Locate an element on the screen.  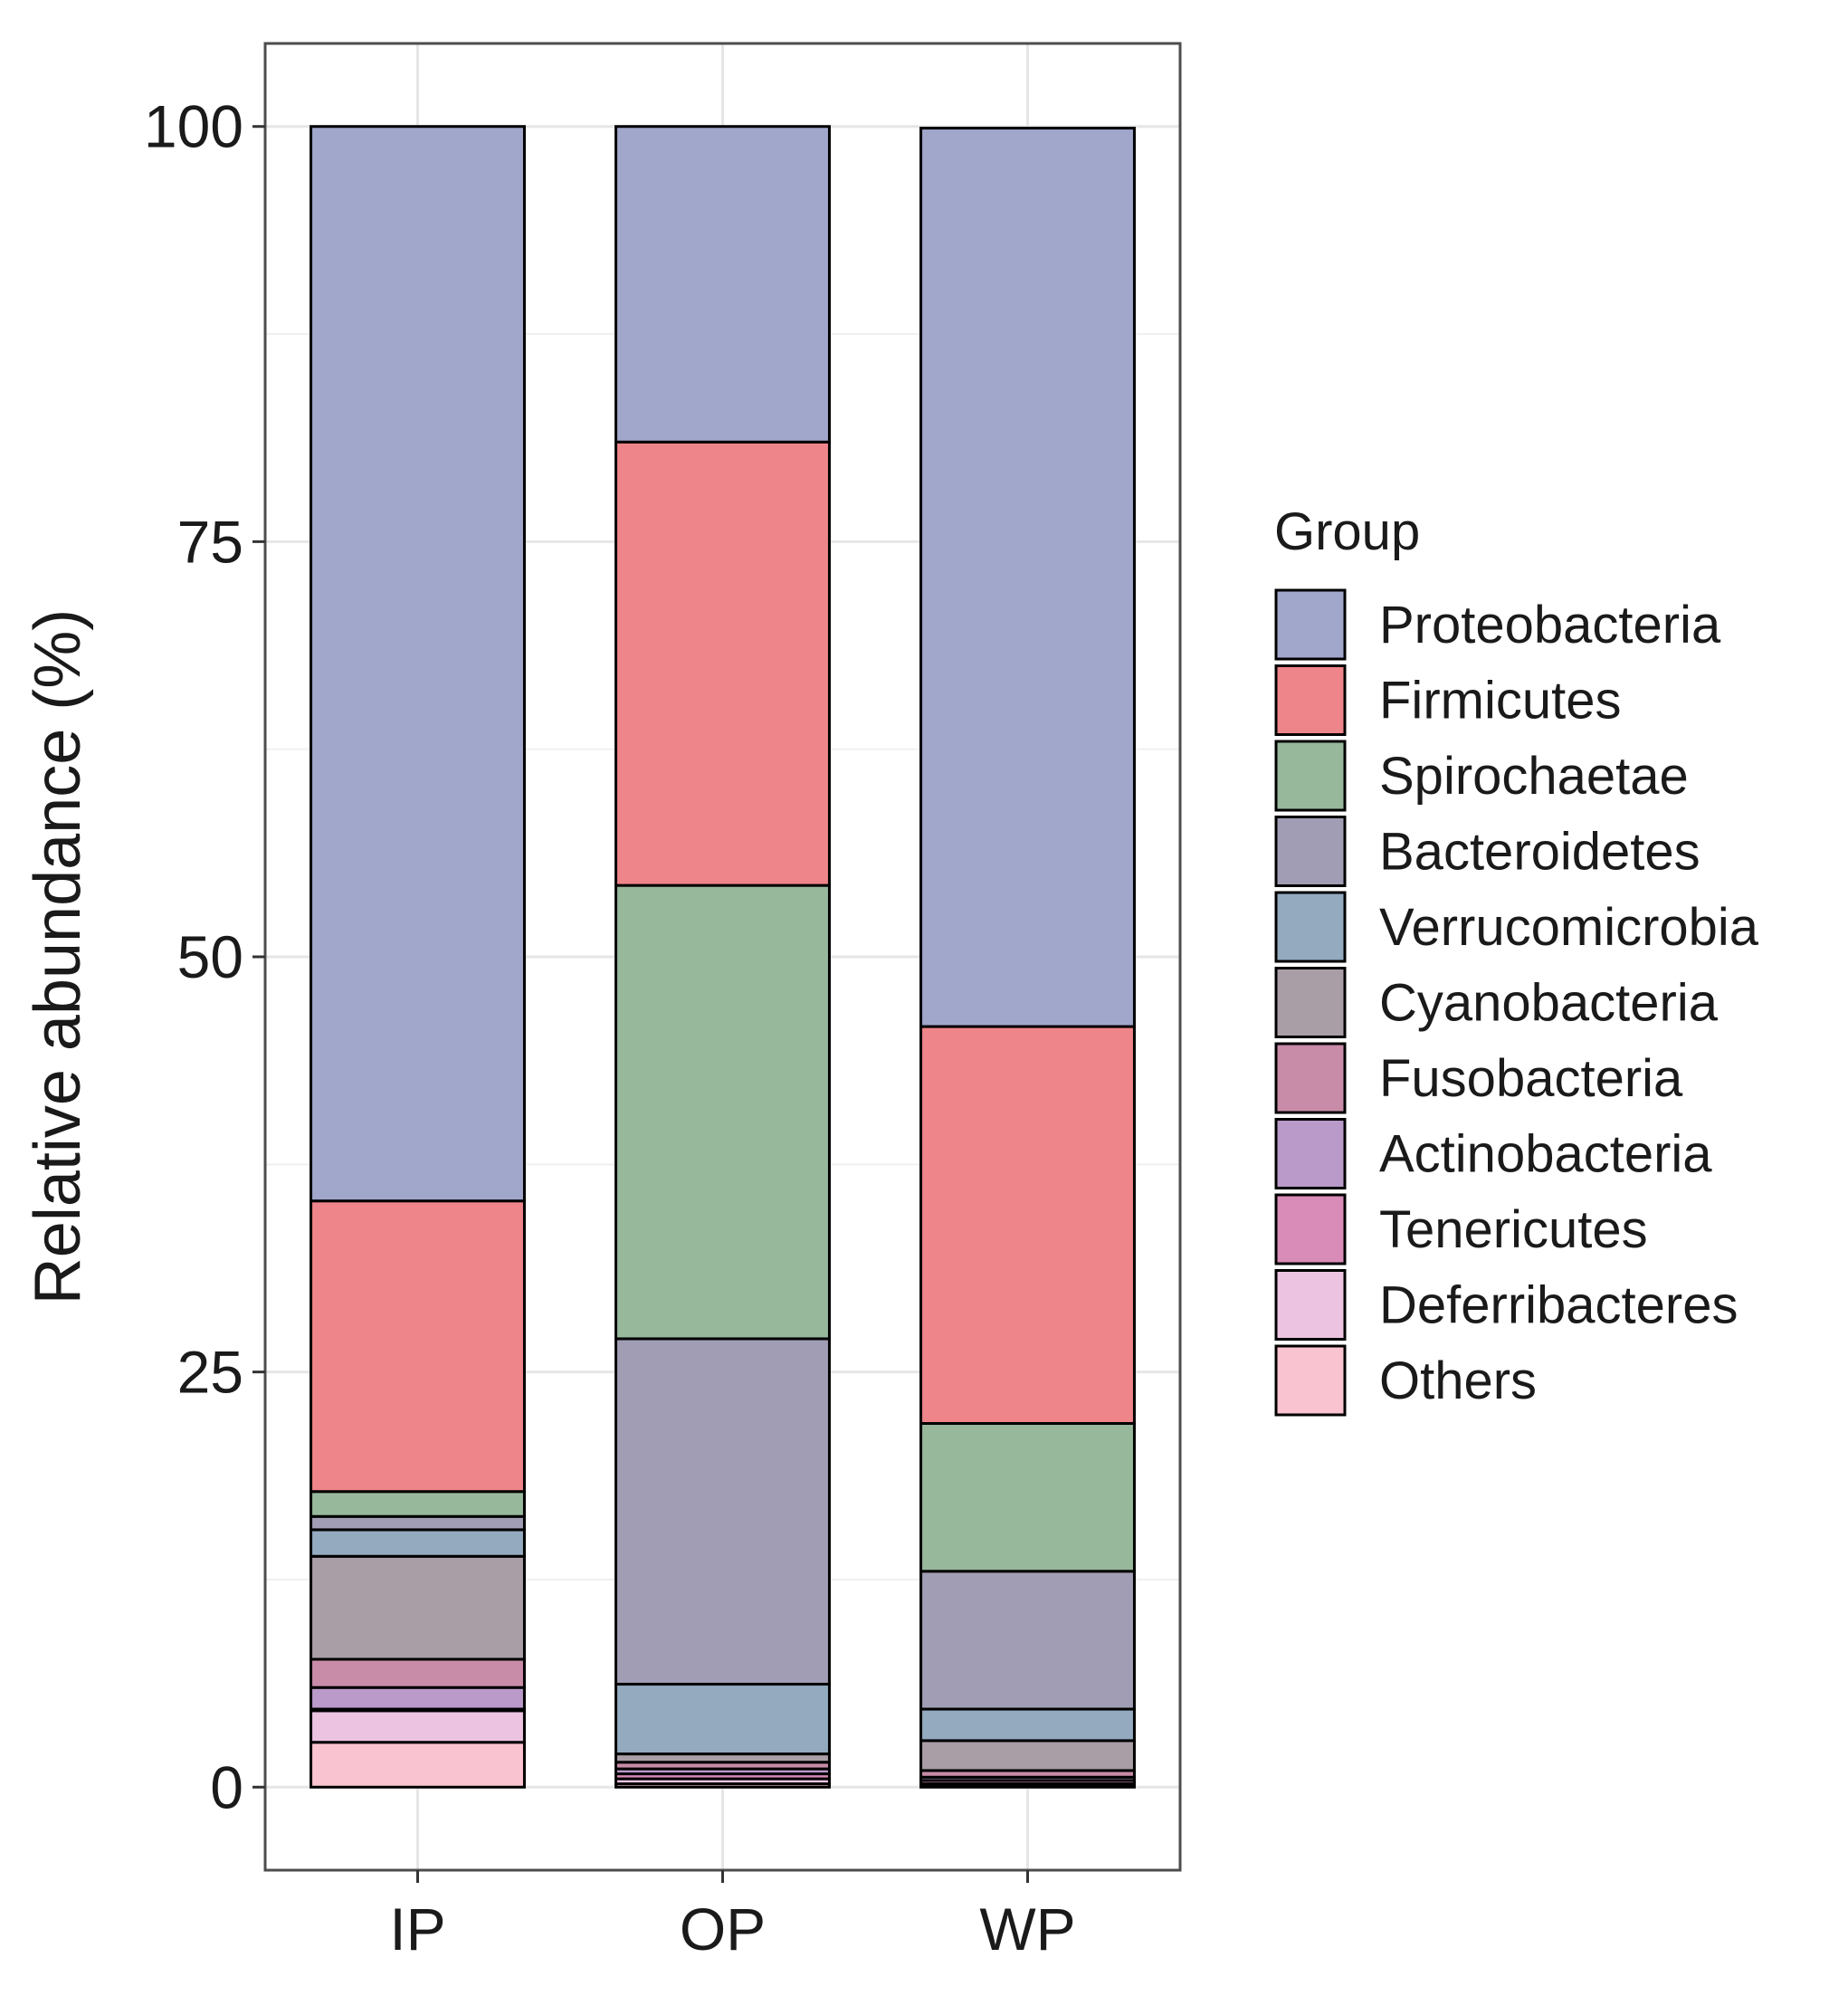
legend-label-actinobacteria: Actinobacteria is located at coordinates (1545, 1154).